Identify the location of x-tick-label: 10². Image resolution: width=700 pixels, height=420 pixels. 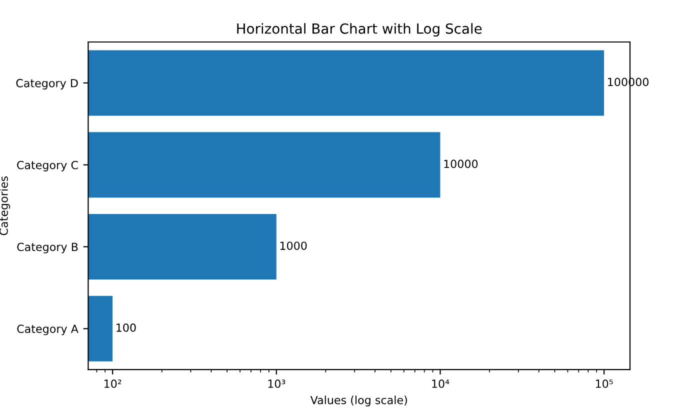
(113, 384).